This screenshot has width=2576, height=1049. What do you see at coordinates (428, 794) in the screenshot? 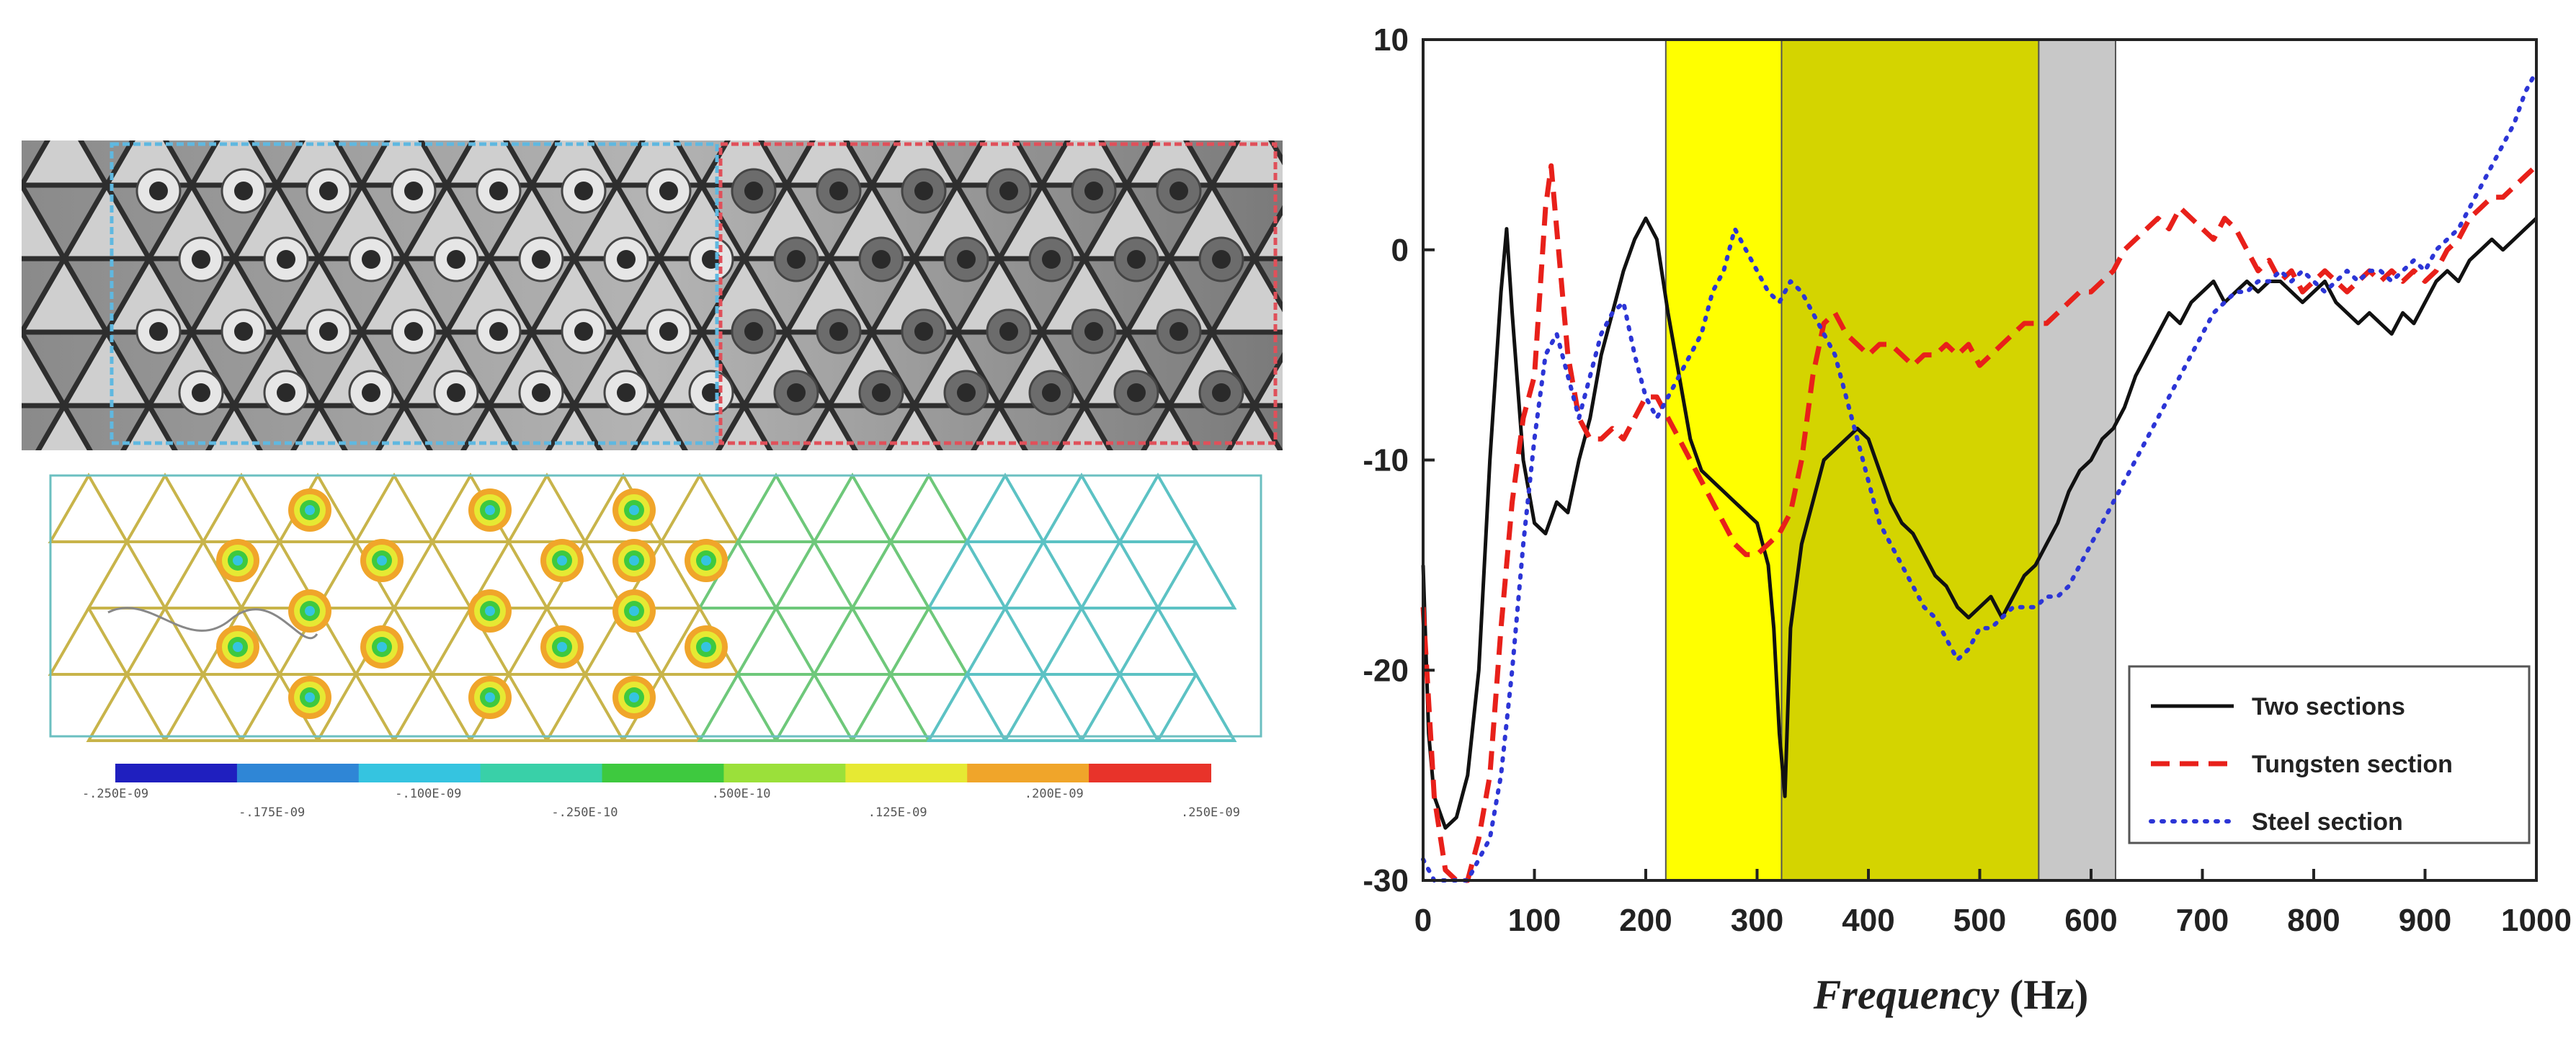
I see `colorbar-label: -.100E-09` at bounding box center [428, 794].